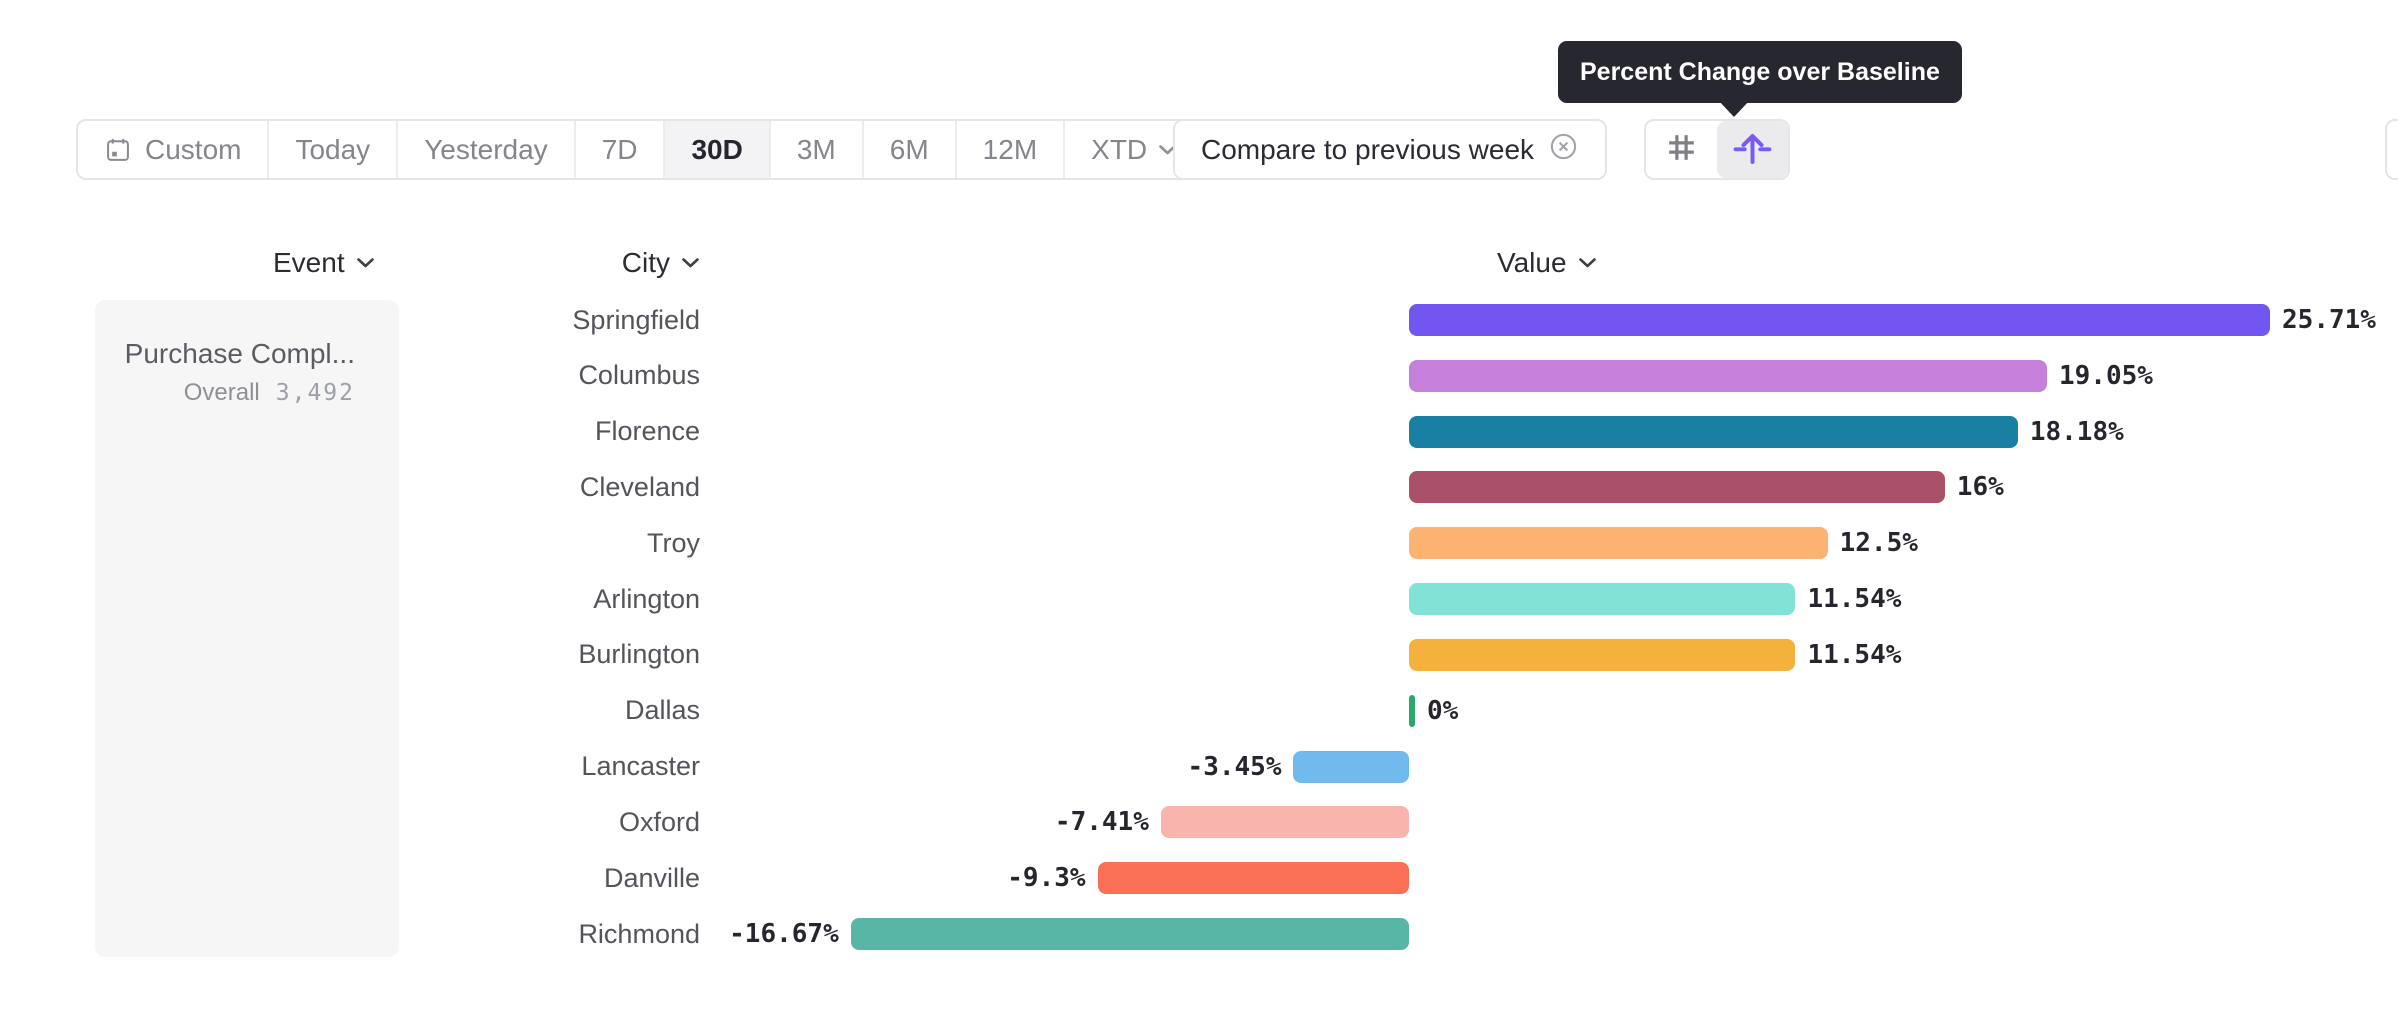 The image size is (2398, 1022). Describe the element at coordinates (1443, 710) in the screenshot. I see `value-label: 0%` at that location.